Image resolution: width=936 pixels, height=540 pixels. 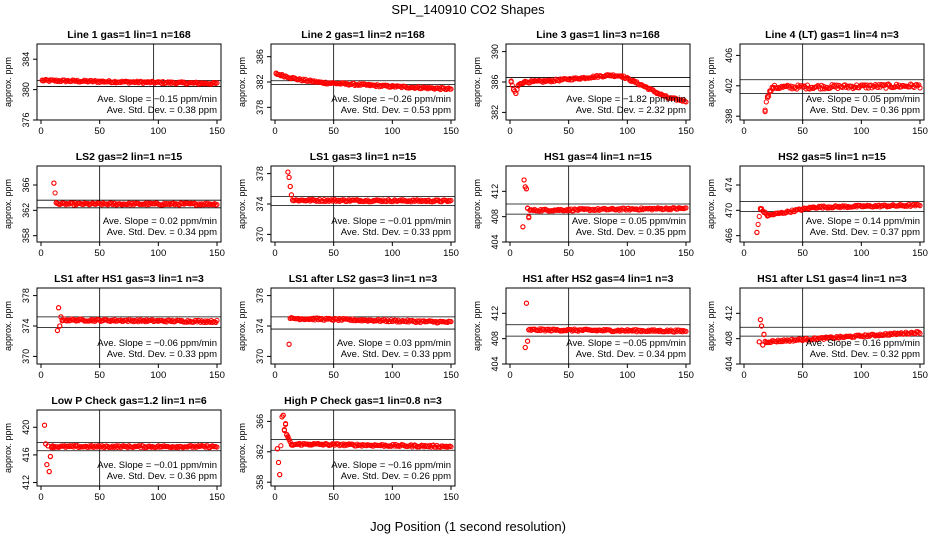 What do you see at coordinates (743, 375) in the screenshot?
I see `x-tick-label: 0` at bounding box center [743, 375].